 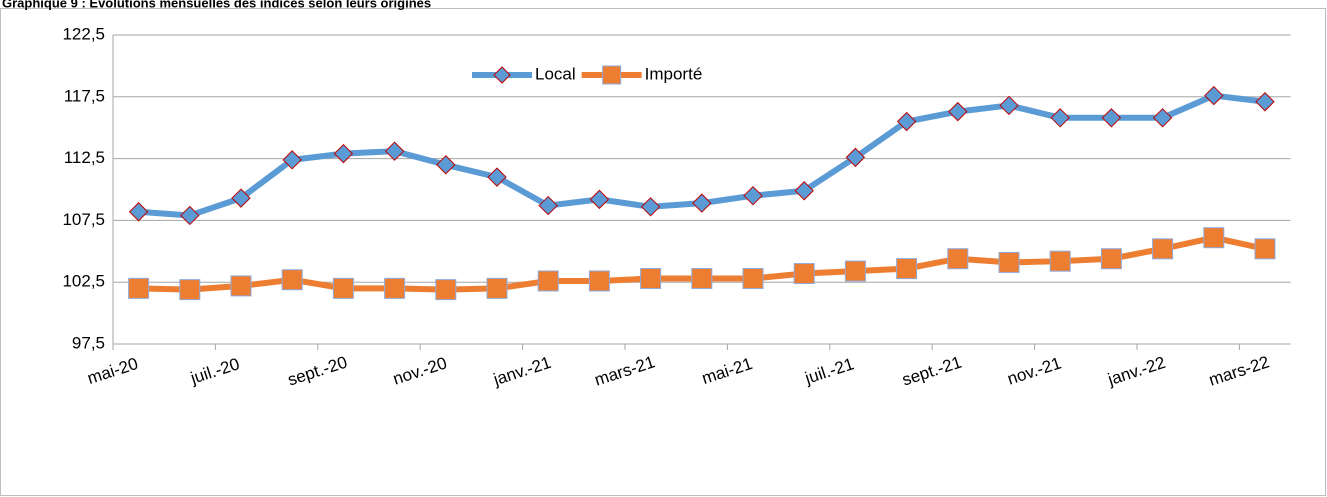 What do you see at coordinates (84, 157) in the screenshot?
I see `y-tick-label: 112,5` at bounding box center [84, 157].